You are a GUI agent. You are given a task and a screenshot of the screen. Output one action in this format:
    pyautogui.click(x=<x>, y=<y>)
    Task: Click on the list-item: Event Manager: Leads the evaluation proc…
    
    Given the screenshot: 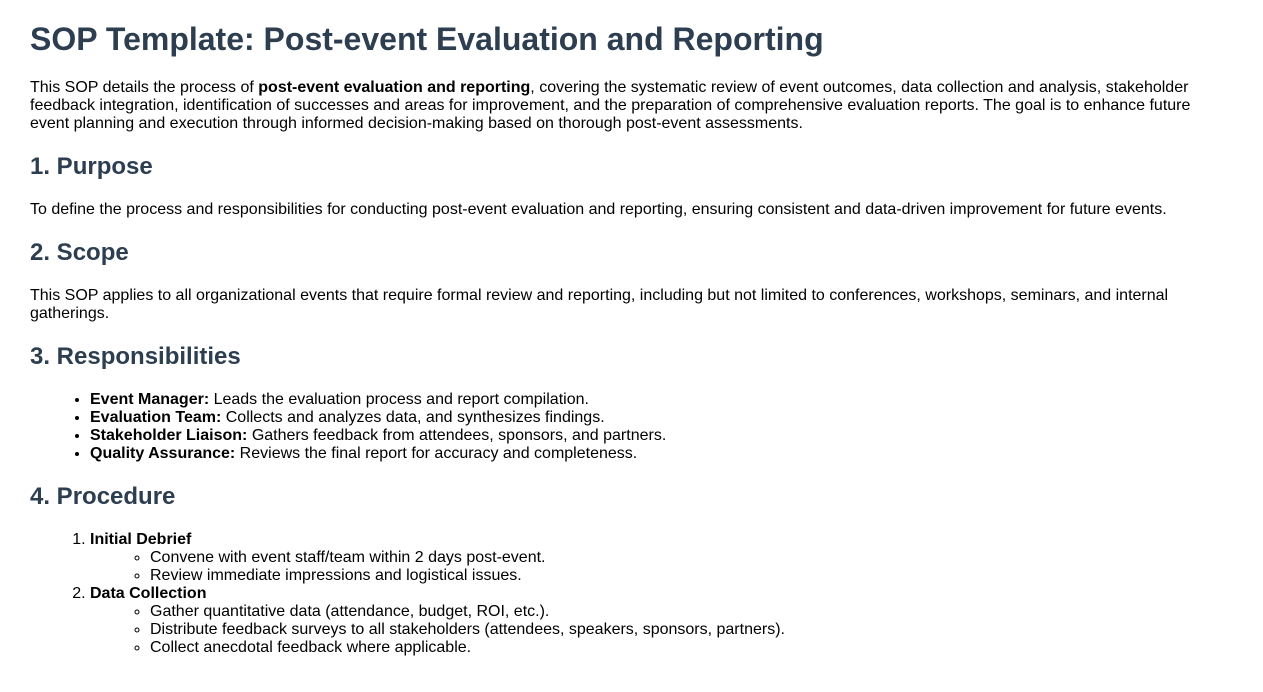 What is the action you would take?
    pyautogui.click(x=661, y=400)
    